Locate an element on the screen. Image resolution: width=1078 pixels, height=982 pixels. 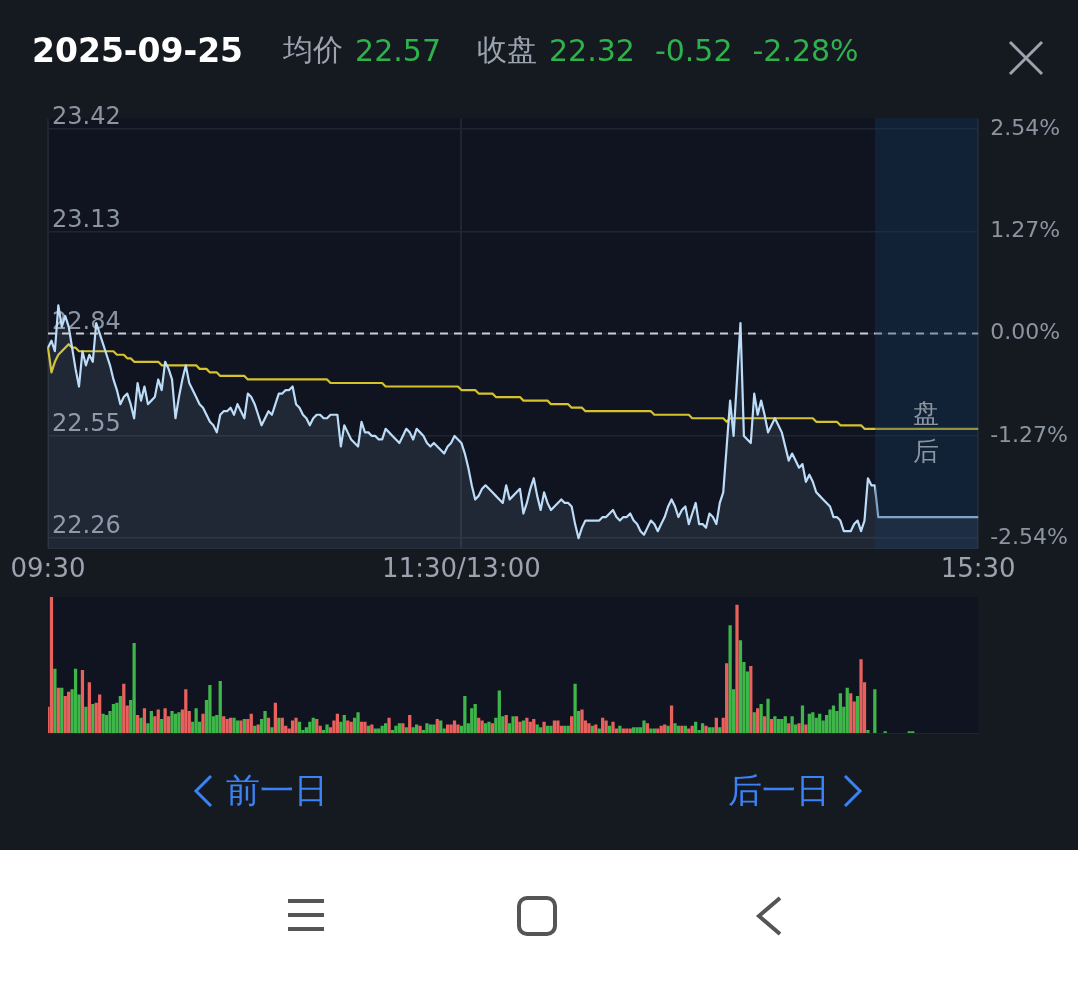
y2-tick-label: 0.00% is located at coordinates (1025, 332).